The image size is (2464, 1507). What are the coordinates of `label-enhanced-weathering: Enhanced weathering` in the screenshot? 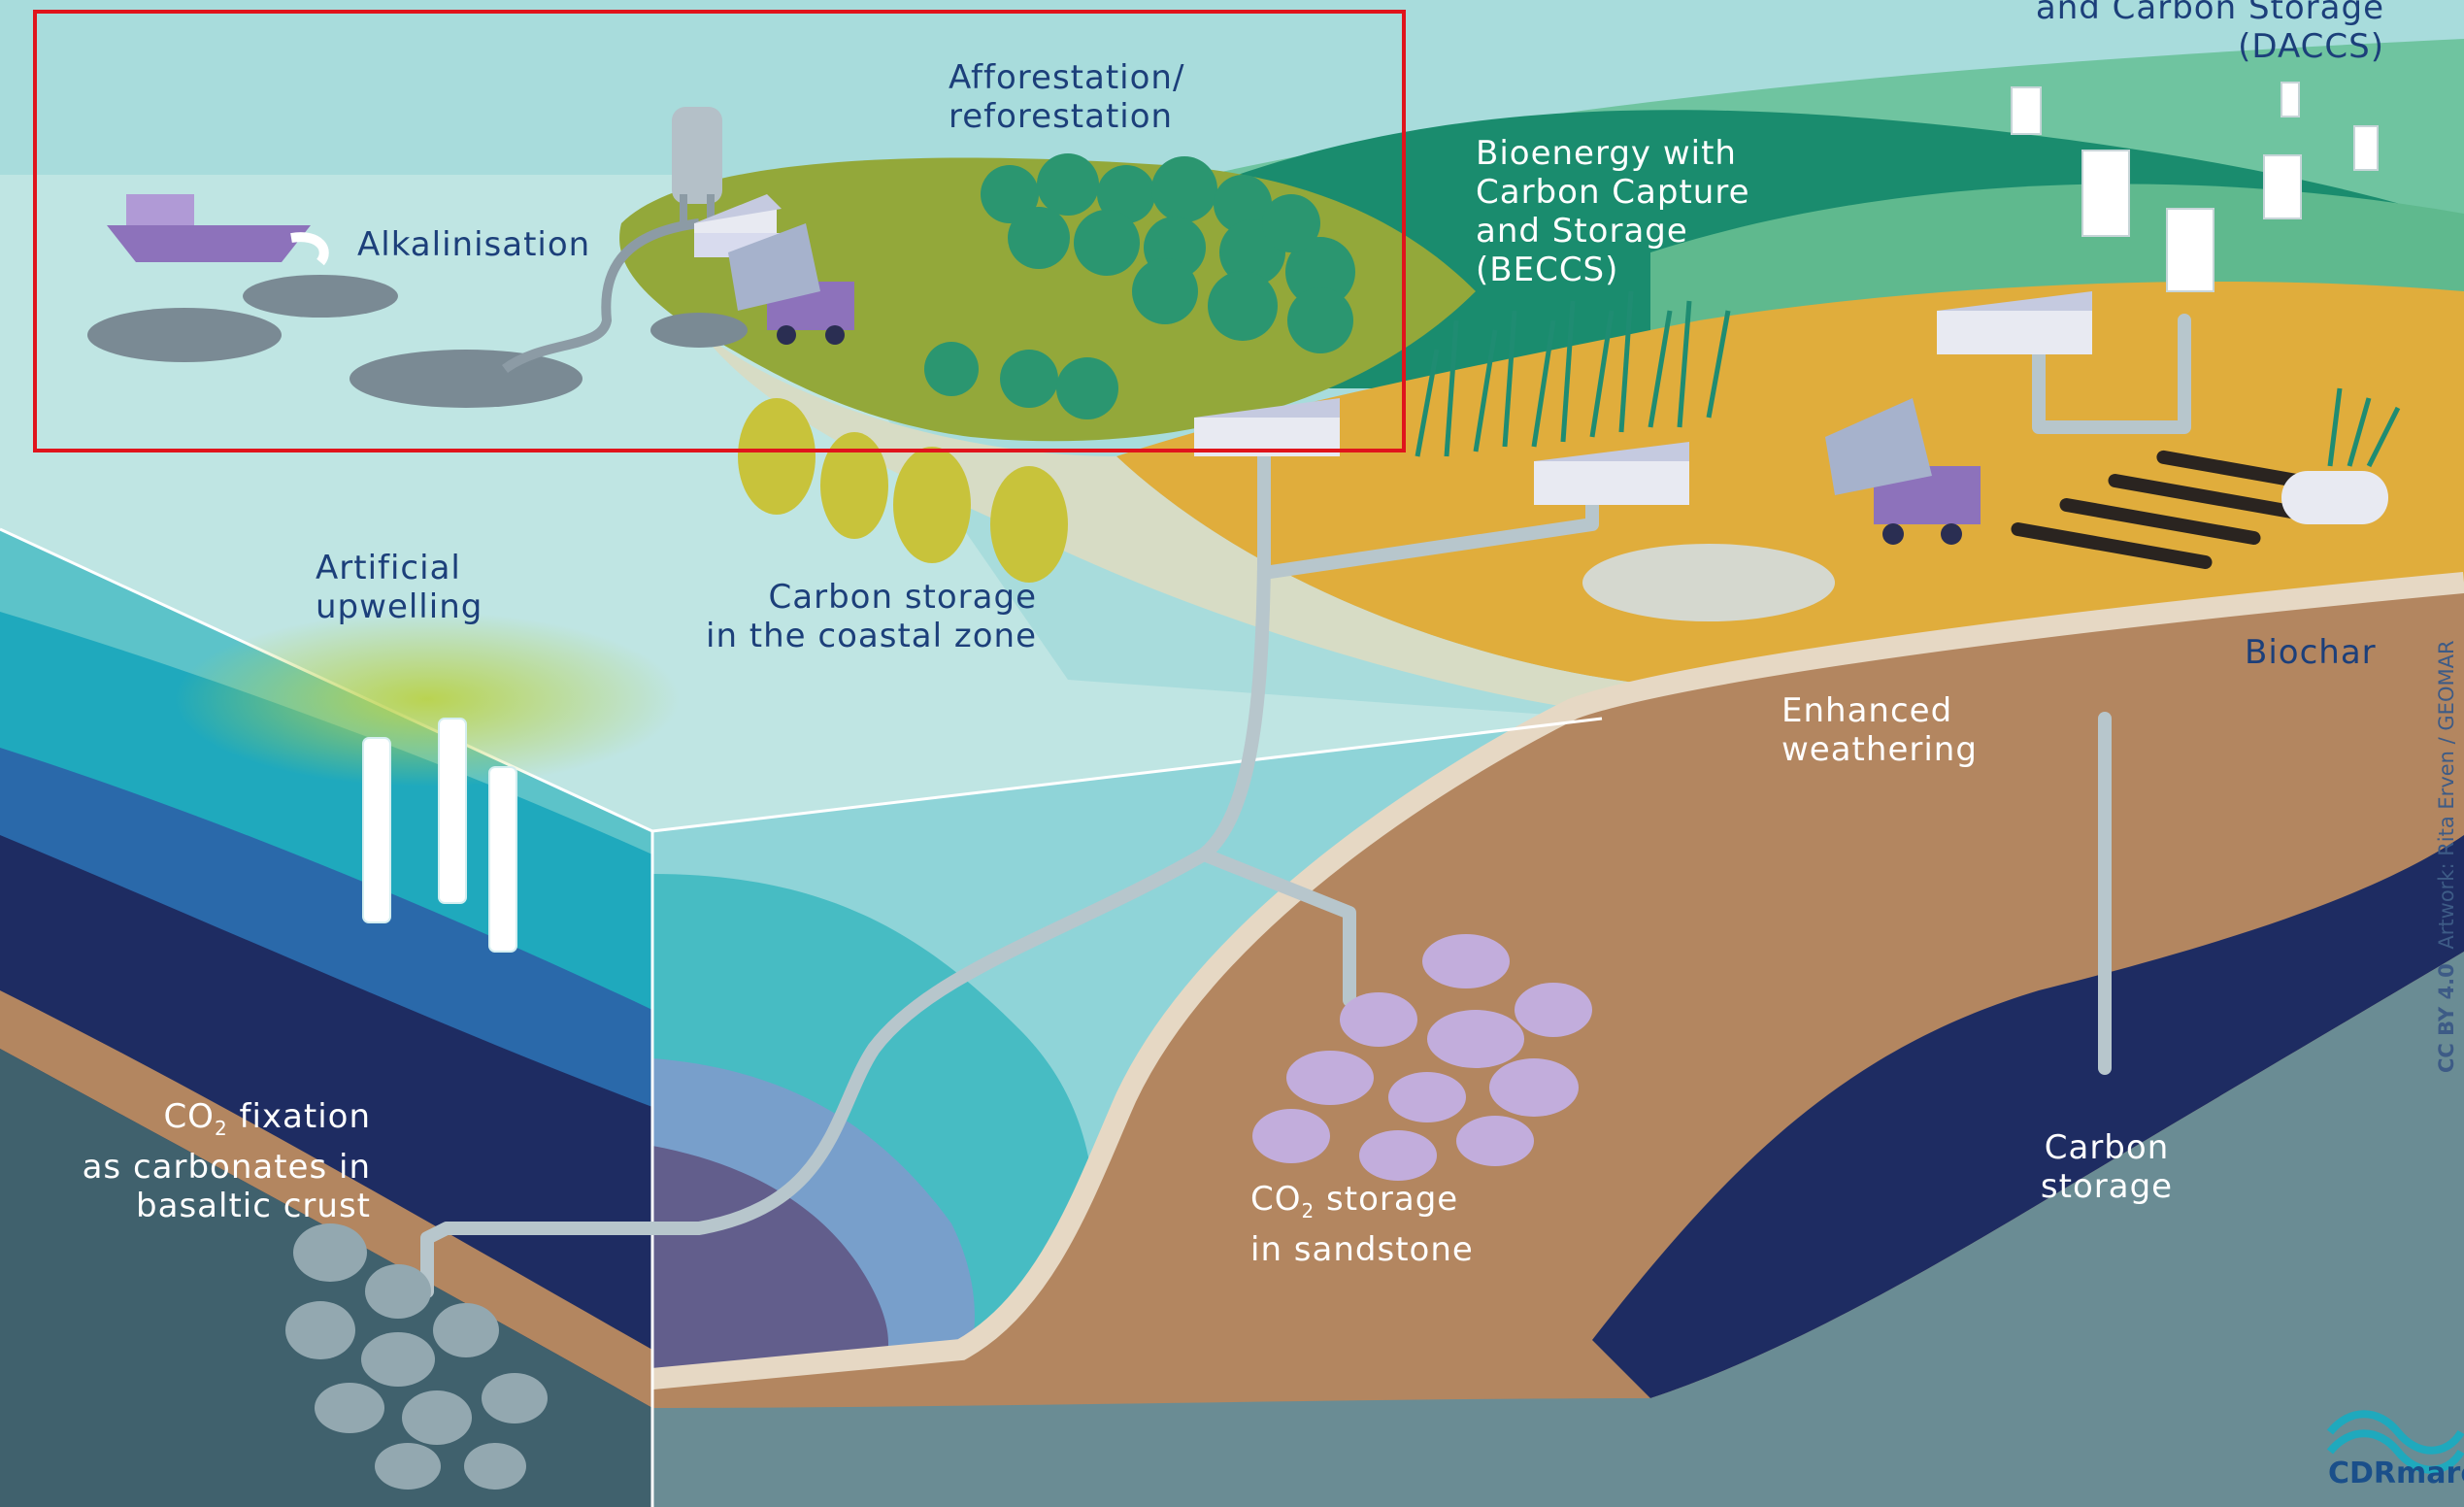 It's located at (1879, 730).